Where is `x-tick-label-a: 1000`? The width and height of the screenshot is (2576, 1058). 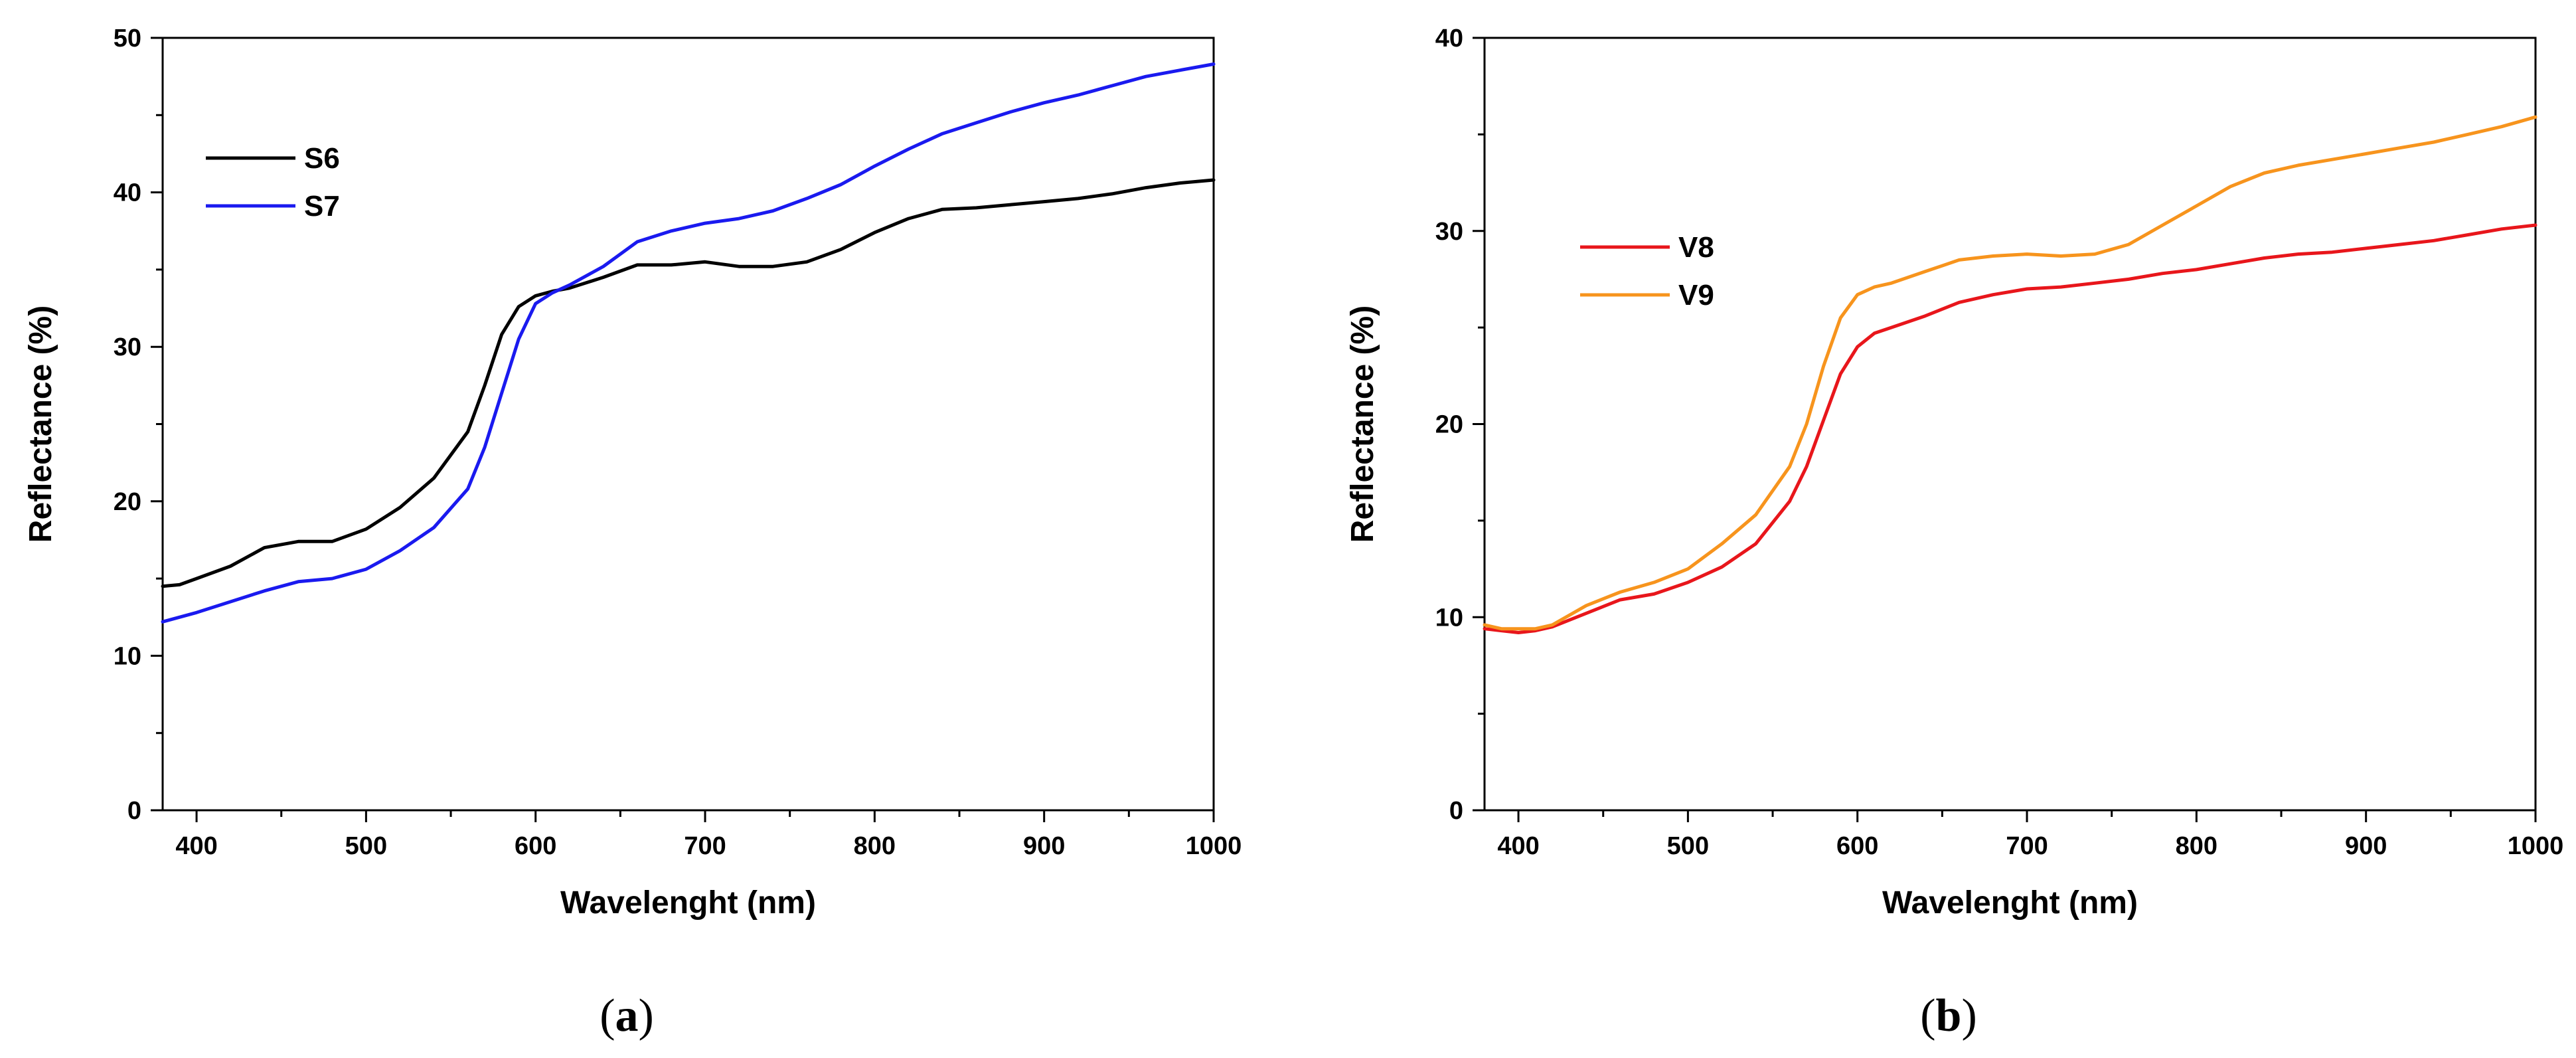
x-tick-label-a: 1000 is located at coordinates (1214, 846).